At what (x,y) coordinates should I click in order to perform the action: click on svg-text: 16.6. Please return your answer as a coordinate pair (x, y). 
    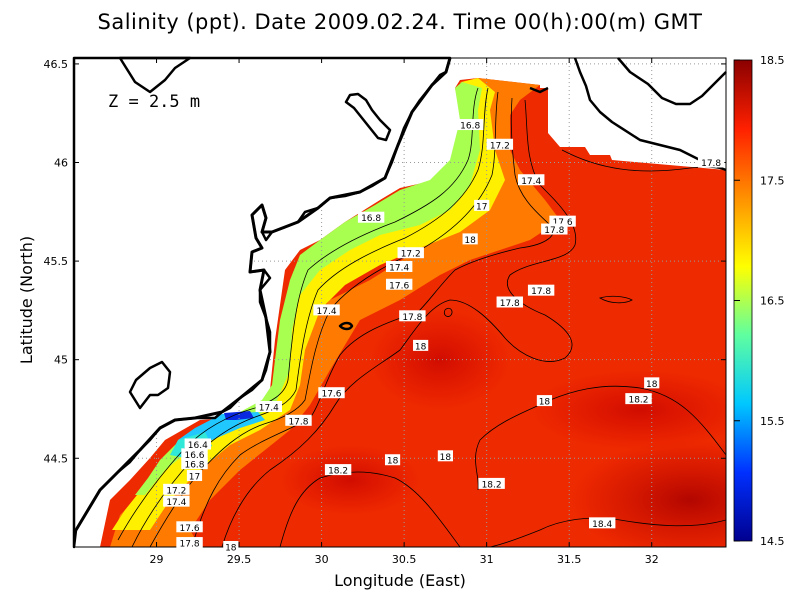
    Looking at the image, I should click on (194, 456).